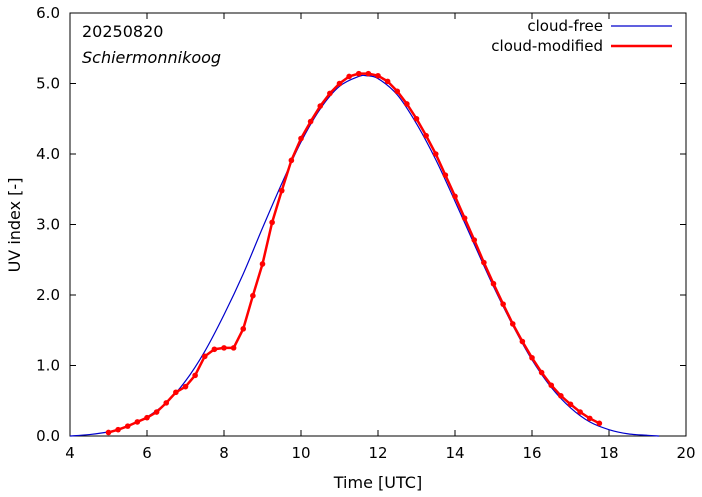  I want to click on x-tick-label: 10, so click(300, 453).